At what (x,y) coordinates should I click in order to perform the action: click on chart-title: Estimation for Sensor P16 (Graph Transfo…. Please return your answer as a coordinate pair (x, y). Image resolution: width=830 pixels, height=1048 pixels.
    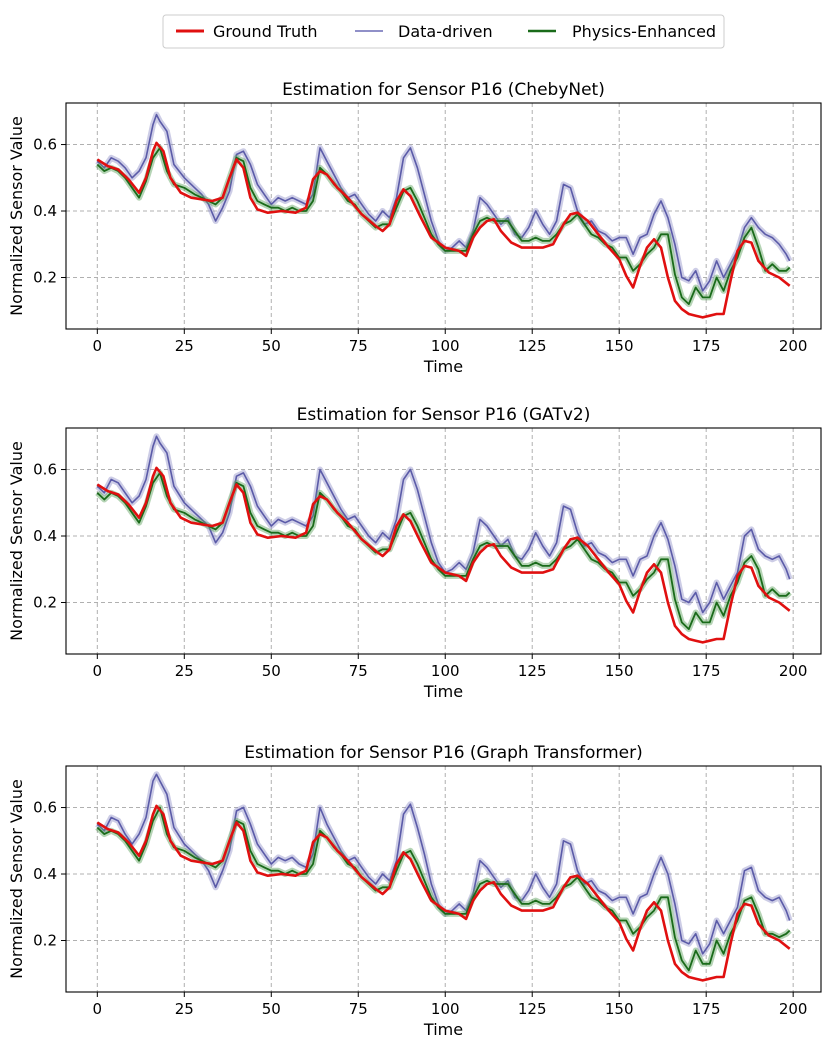
    Looking at the image, I should click on (443, 753).